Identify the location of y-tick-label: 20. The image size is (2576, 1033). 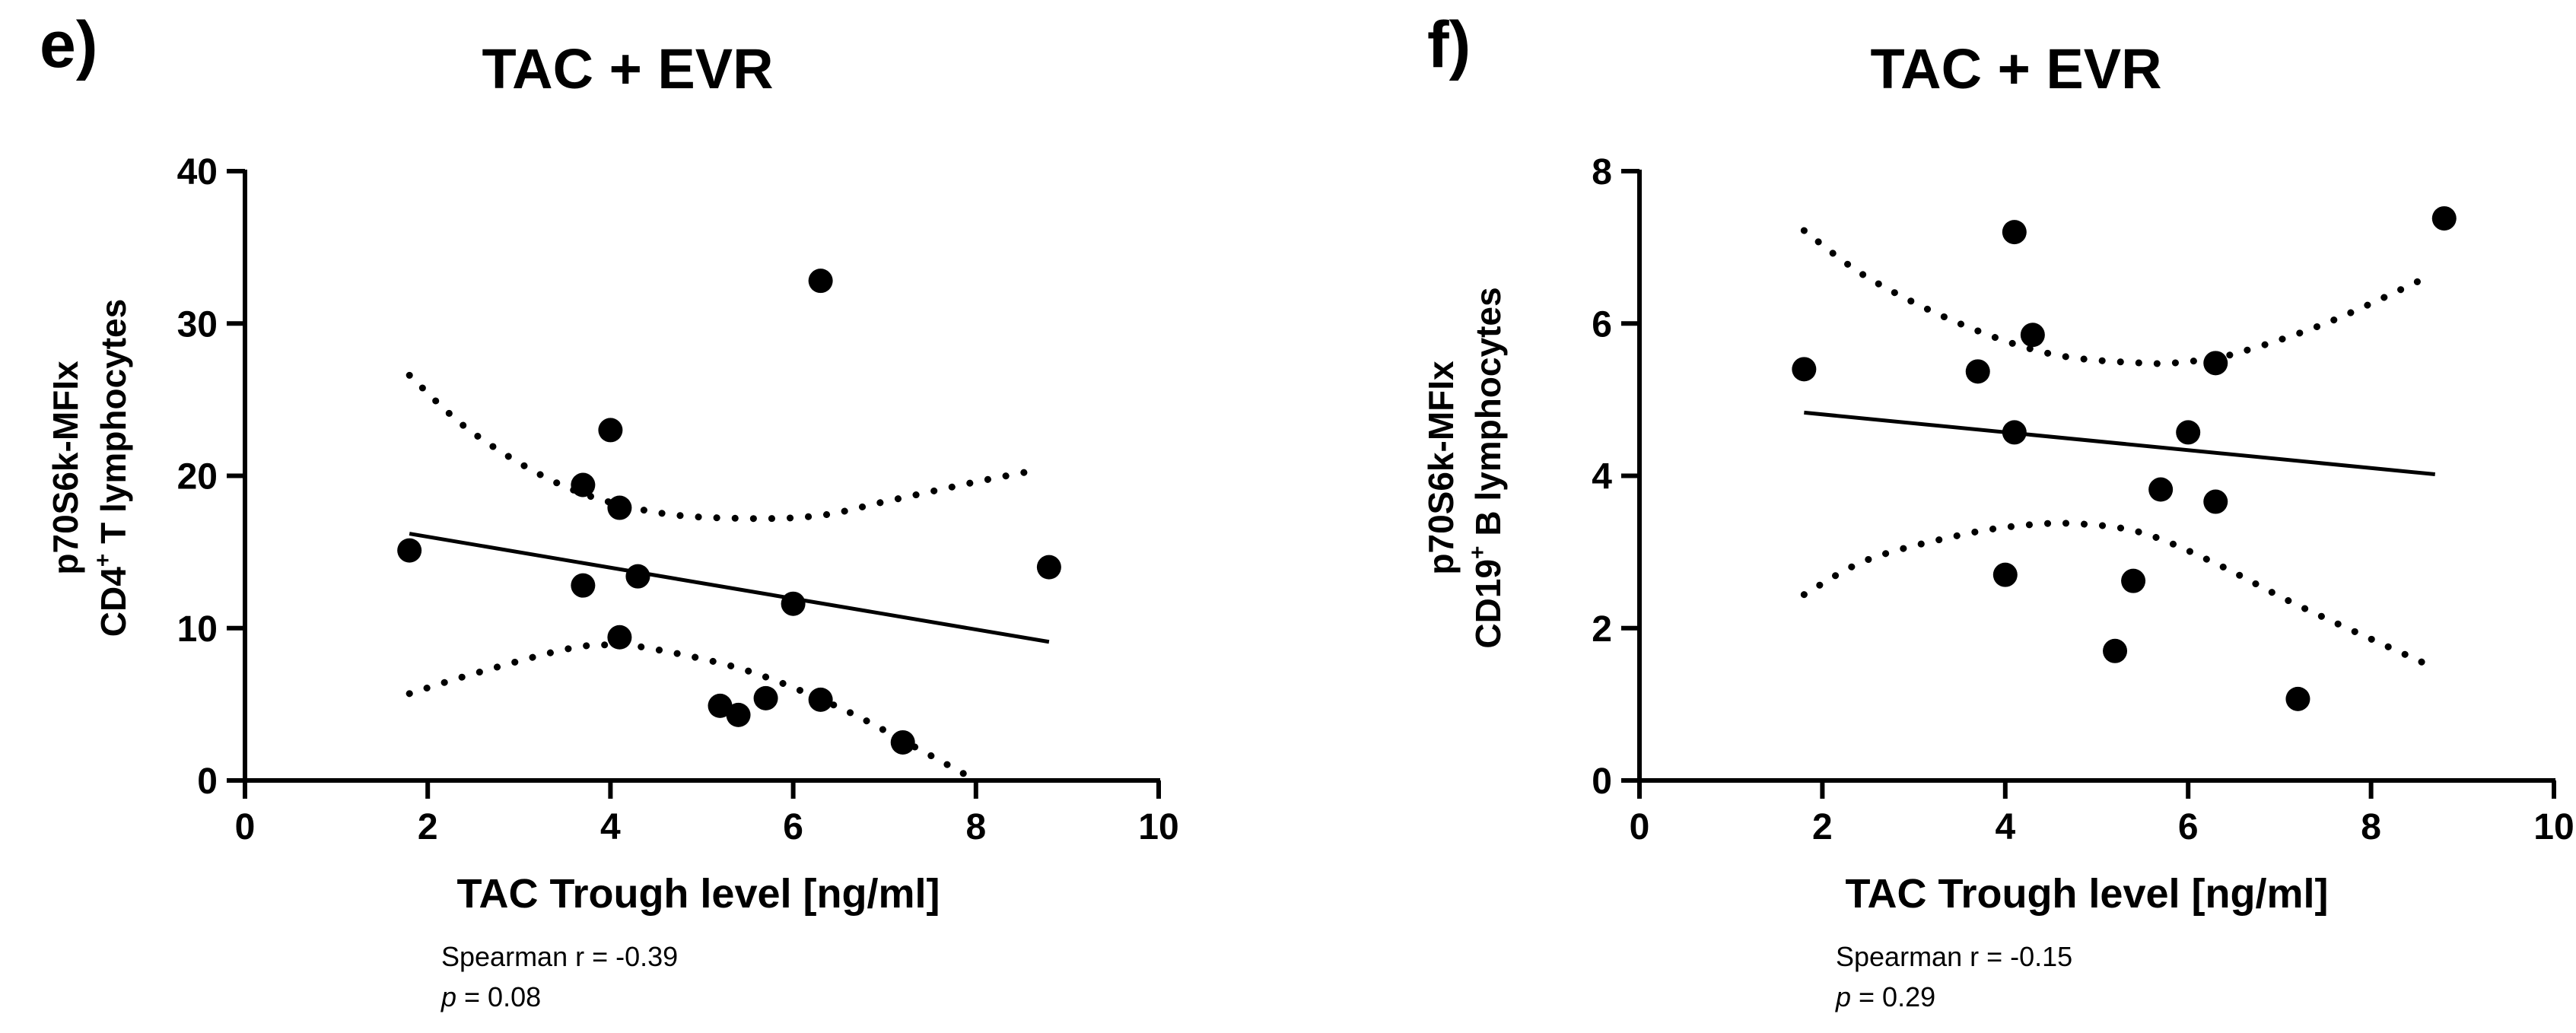
(197, 477).